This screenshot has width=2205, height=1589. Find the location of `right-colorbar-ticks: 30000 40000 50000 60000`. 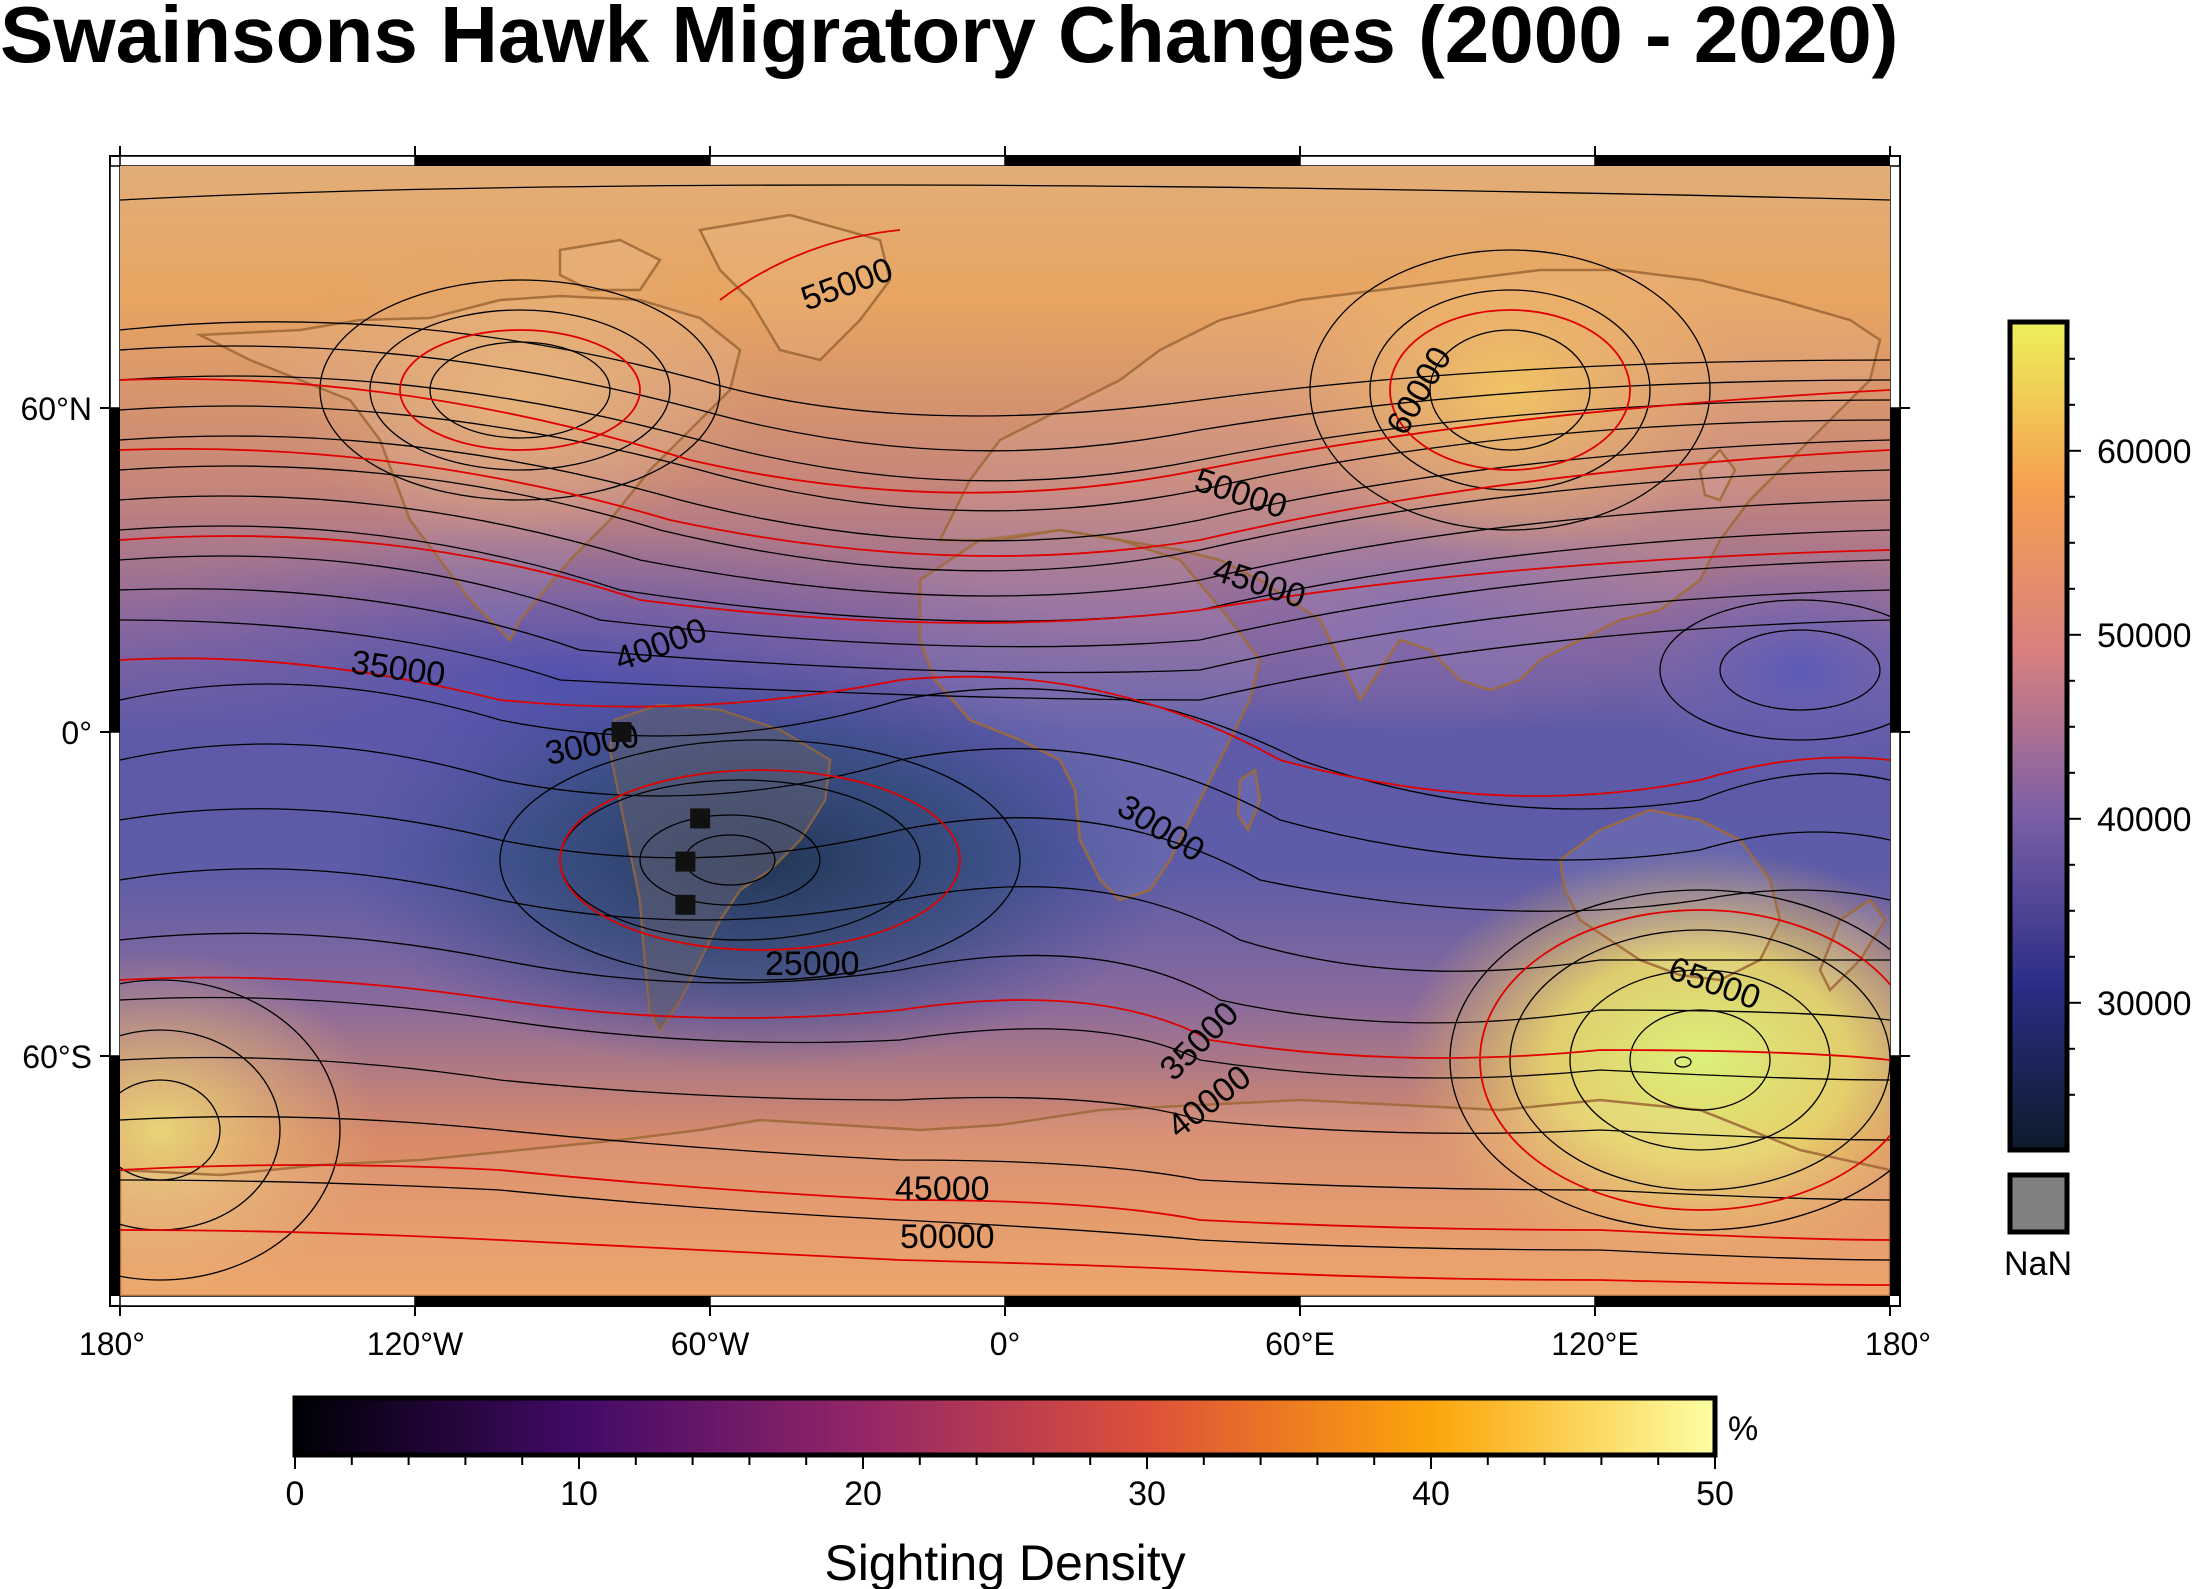

right-colorbar-ticks: 30000 40000 50000 60000 is located at coordinates (2129, 726).